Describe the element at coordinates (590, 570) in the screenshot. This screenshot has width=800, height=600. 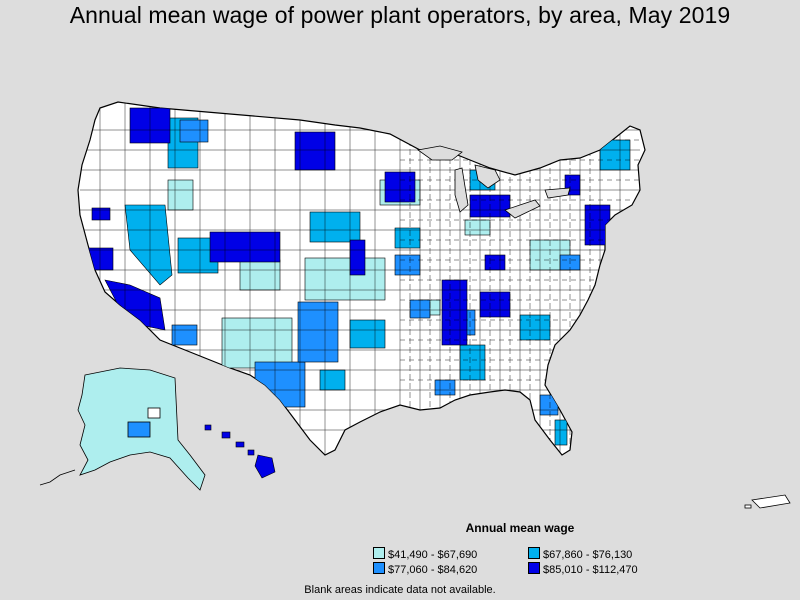
I see `legend-label-4: $85,010 - $112,470` at that location.